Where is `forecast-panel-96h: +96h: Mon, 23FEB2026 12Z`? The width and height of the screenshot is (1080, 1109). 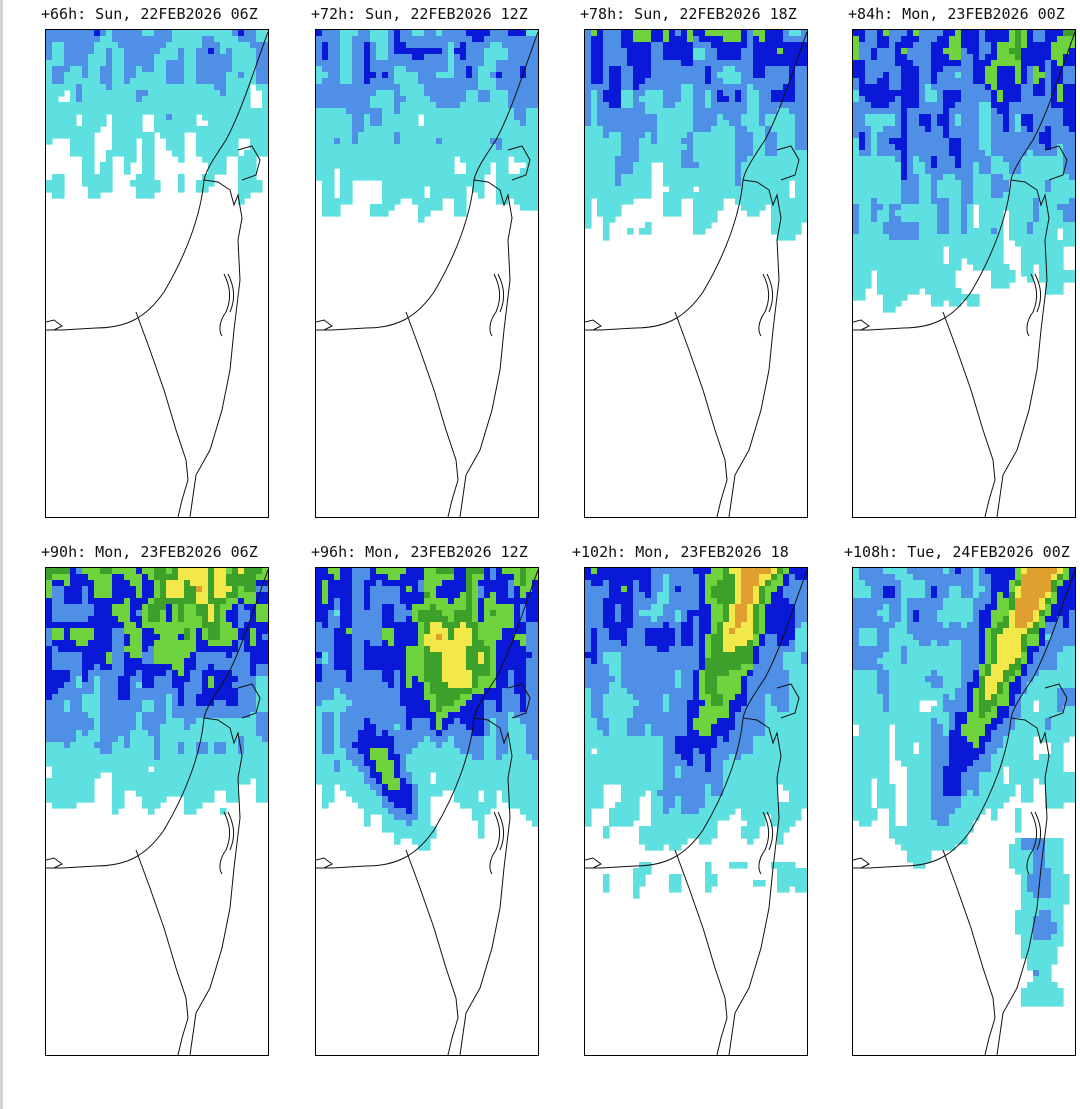 forecast-panel-96h: +96h: Mon, 23FEB2026 12Z is located at coordinates (426, 800).